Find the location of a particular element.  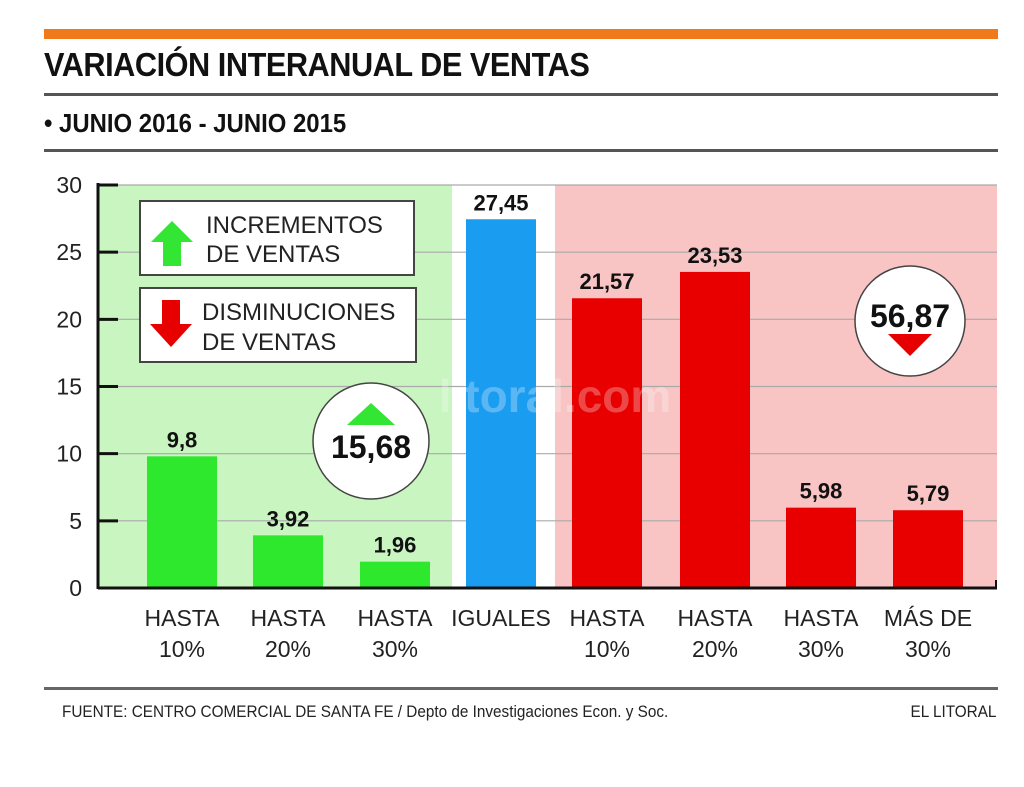

decrease-badge-circle is located at coordinates (910, 321).